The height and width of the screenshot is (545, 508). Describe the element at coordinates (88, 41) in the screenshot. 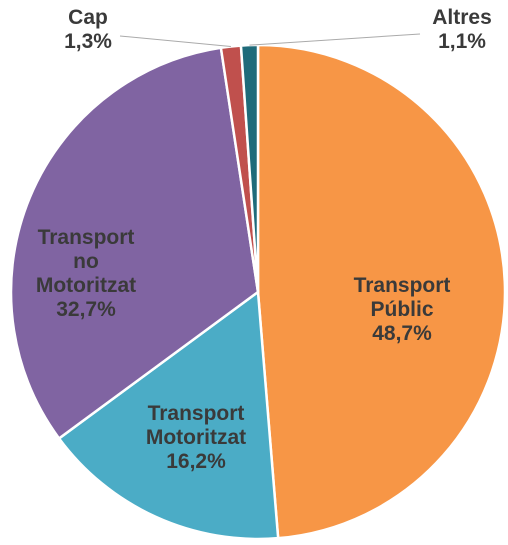

I see `value-label: 1,3%` at that location.